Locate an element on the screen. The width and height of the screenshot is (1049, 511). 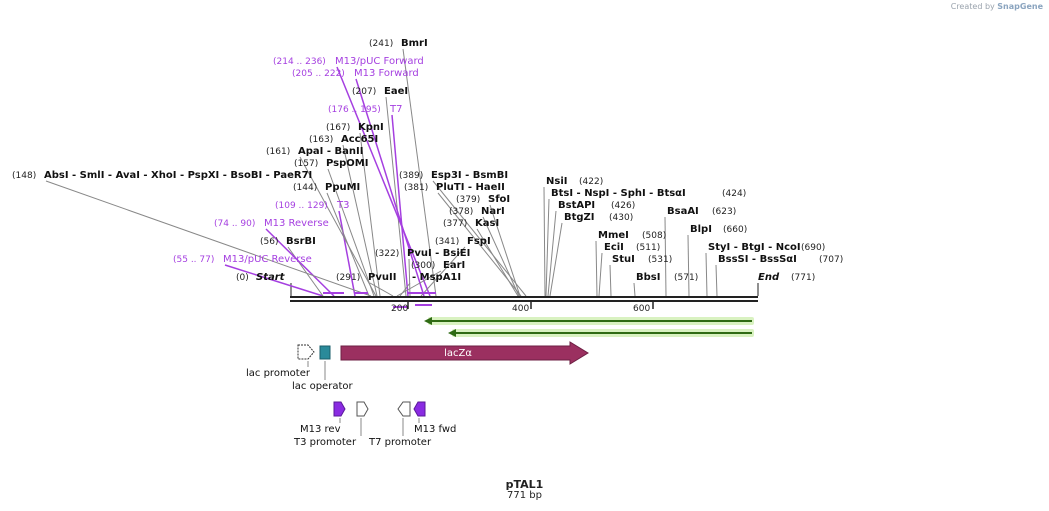
leader-pvui-bsiei is located at coordinates (409, 277).